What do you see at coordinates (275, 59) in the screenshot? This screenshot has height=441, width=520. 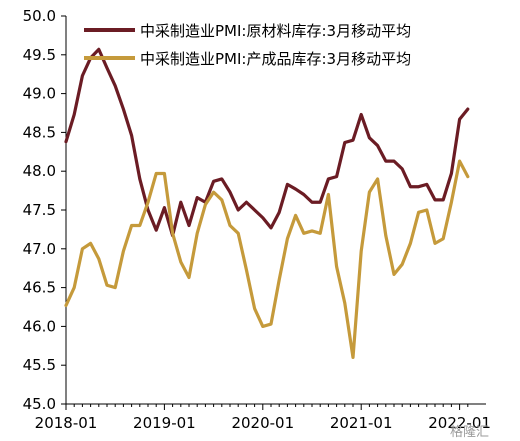 I see `legend-label-finished-goods: 中采制造业PMI:产成品库存:3月移动平均` at bounding box center [275, 59].